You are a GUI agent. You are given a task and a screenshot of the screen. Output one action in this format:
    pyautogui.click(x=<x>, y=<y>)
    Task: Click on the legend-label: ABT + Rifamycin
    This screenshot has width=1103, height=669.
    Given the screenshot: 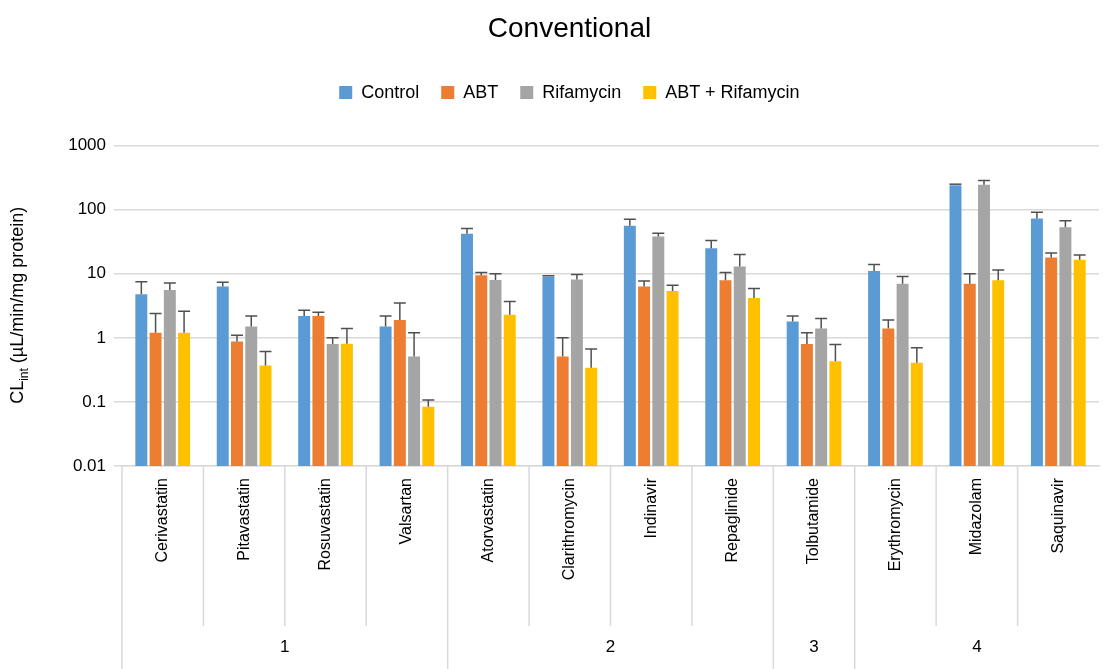 What is the action you would take?
    pyautogui.click(x=732, y=91)
    